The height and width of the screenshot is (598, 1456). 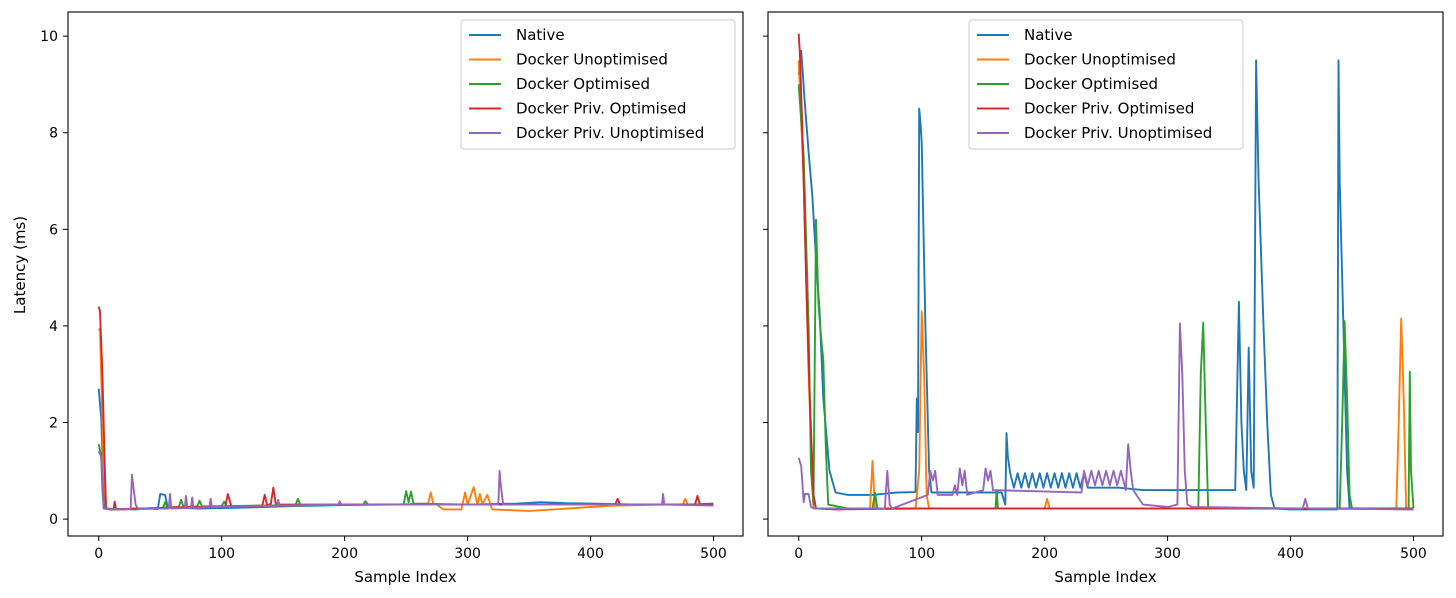 I want to click on y-tick-label: 4, so click(x=53, y=327).